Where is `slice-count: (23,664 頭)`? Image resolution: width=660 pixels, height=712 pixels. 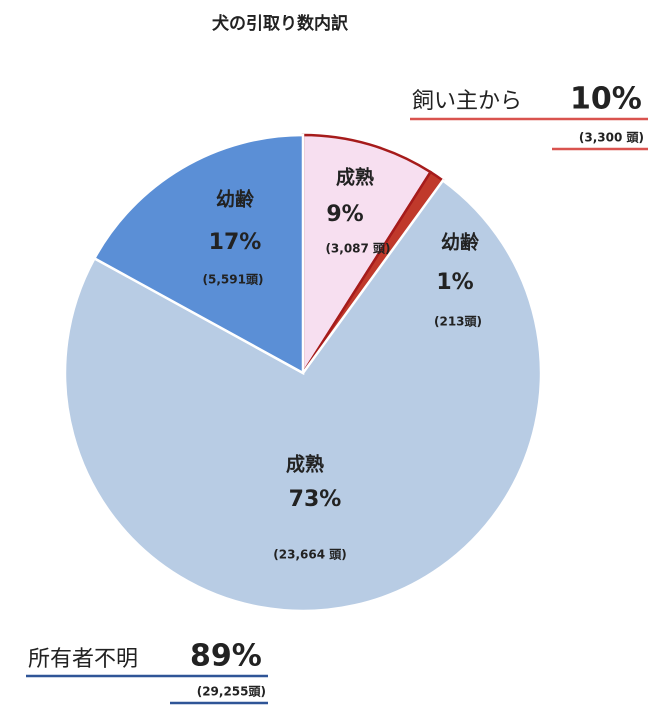
slice-count: (23,664 頭) is located at coordinates (309, 555).